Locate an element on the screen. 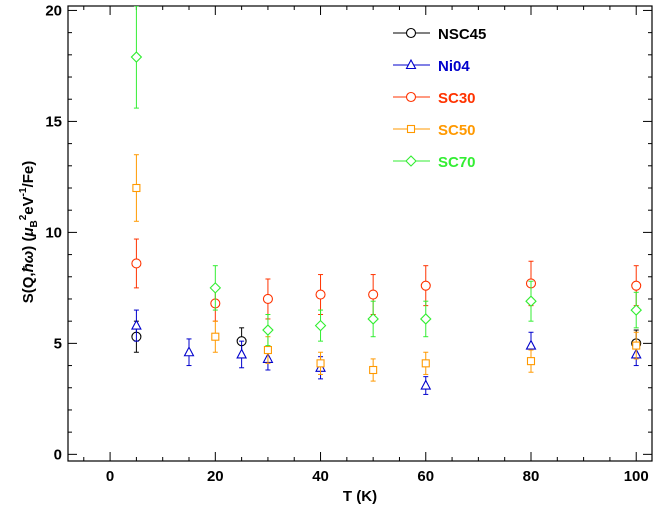 This screenshot has height=508, width=657. series-ni04 is located at coordinates (386, 352).